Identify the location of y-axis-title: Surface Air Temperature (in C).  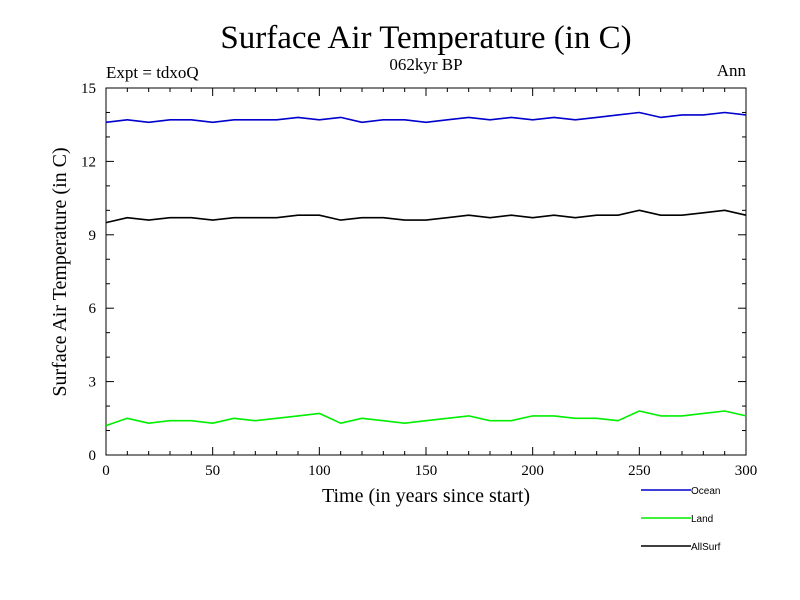
(60, 271).